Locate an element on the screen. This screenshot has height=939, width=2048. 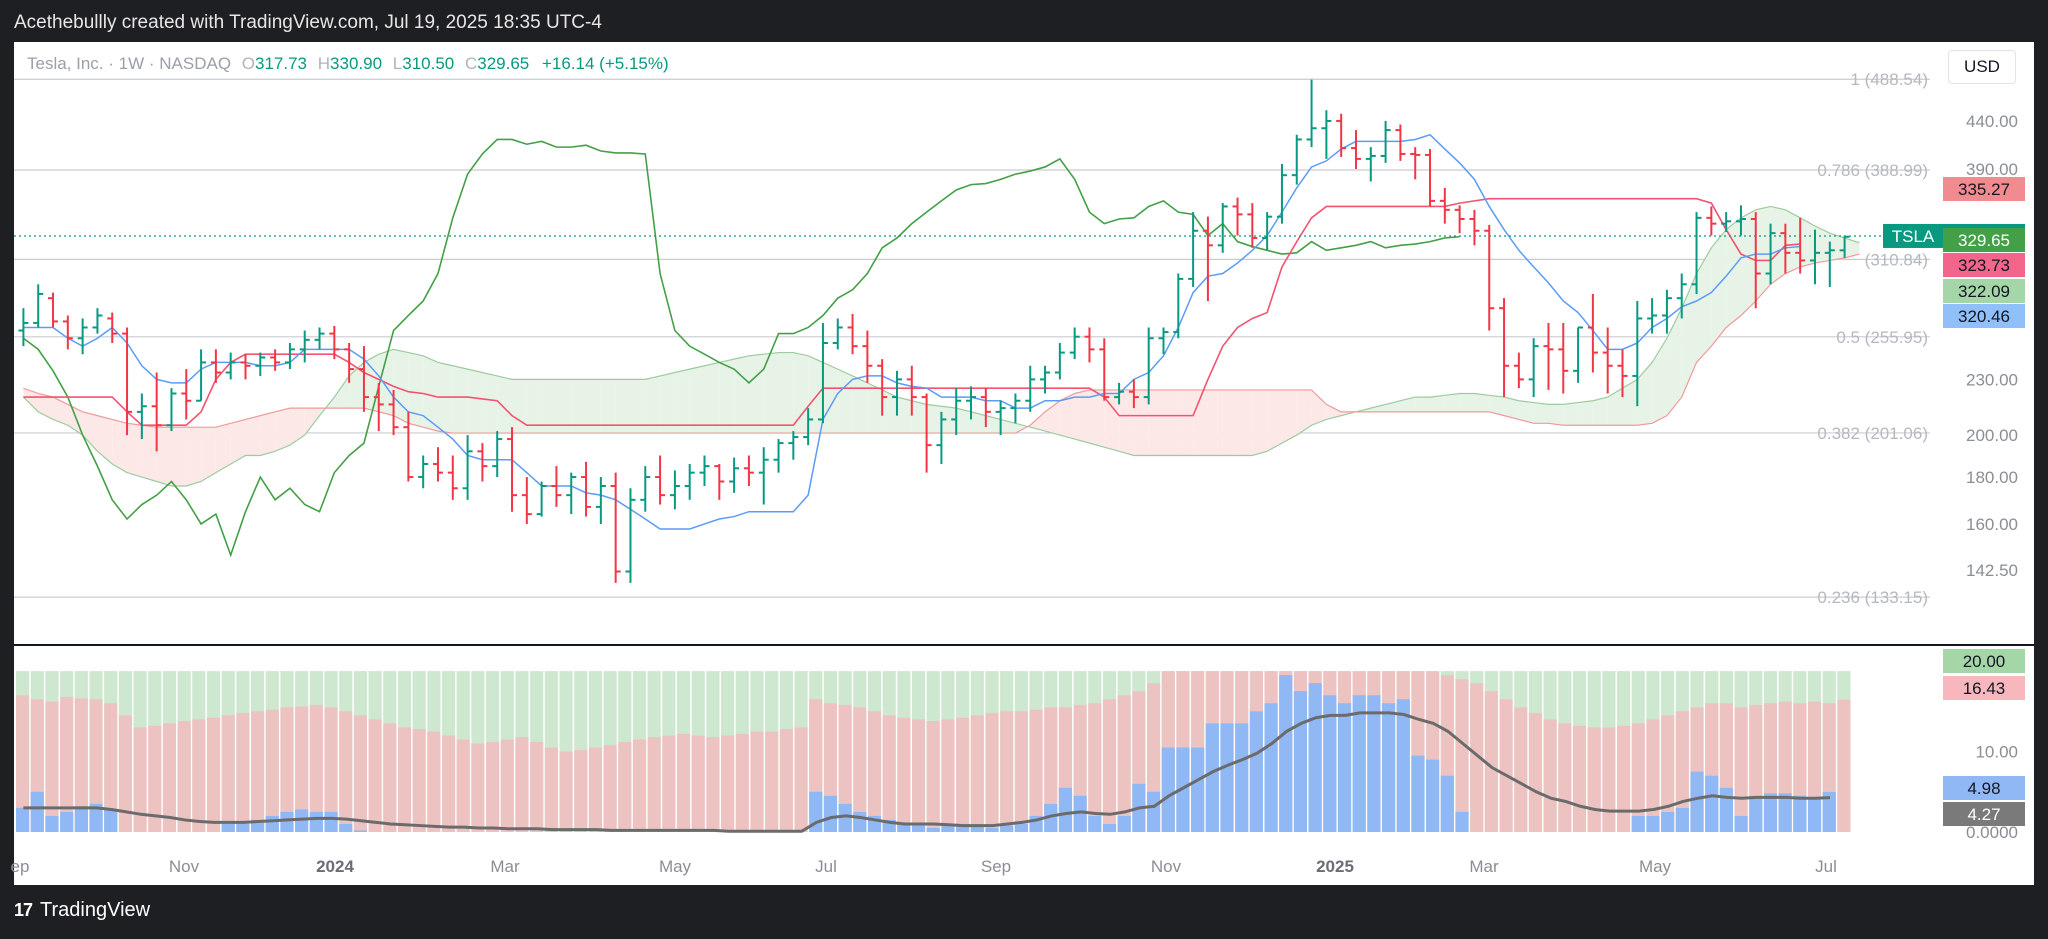
low-value: 310.50 is located at coordinates (428, 63).